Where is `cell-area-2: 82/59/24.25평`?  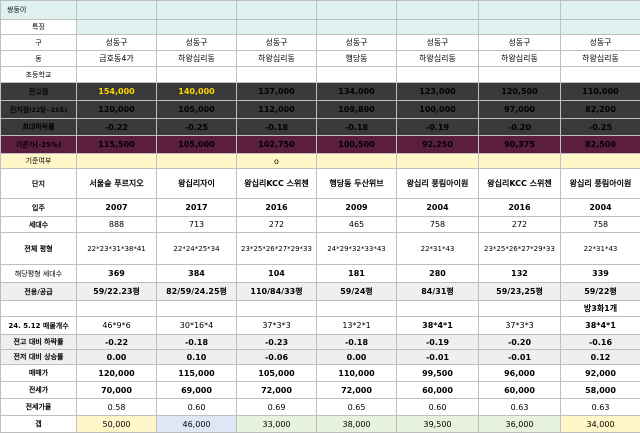 cell-area-2: 82/59/24.25평 is located at coordinates (196, 291).